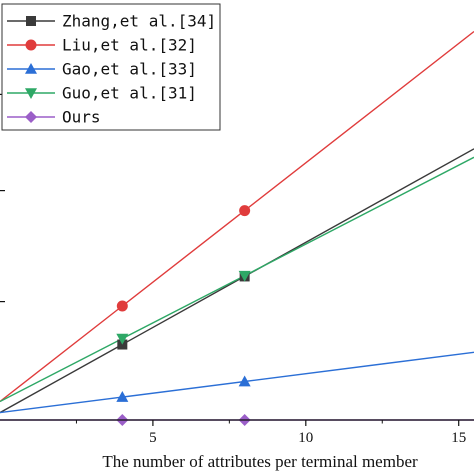 This screenshot has height=474, width=474. I want to click on legend-label: Guo,et al.[31], so click(129, 93).